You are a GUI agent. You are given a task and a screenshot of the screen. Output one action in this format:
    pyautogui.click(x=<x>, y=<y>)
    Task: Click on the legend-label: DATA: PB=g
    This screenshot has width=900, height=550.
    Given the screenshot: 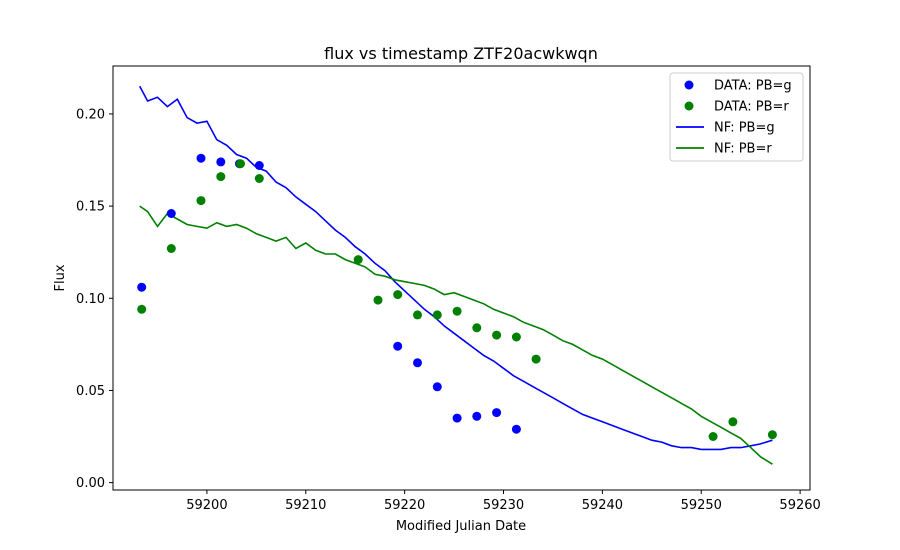 What is the action you would take?
    pyautogui.click(x=753, y=86)
    